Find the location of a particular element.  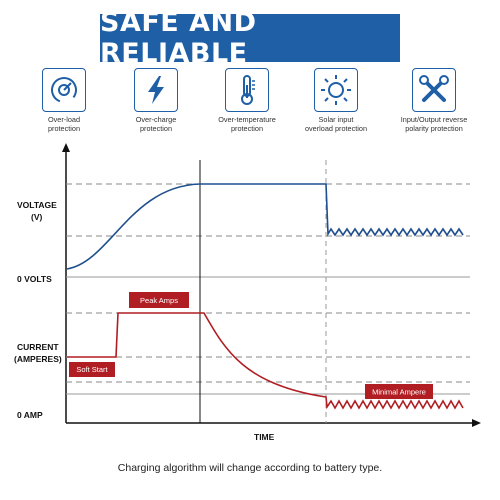

feature-overcharge: Over-charge protection is located at coordinates (156, 100).